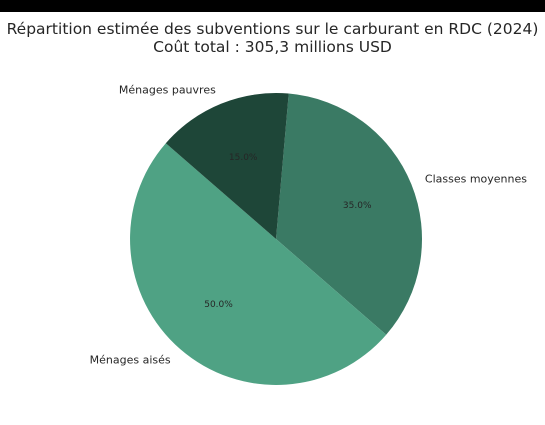  Describe the element at coordinates (243, 158) in the screenshot. I see `pie-pct-label-2: 15.0%` at that location.